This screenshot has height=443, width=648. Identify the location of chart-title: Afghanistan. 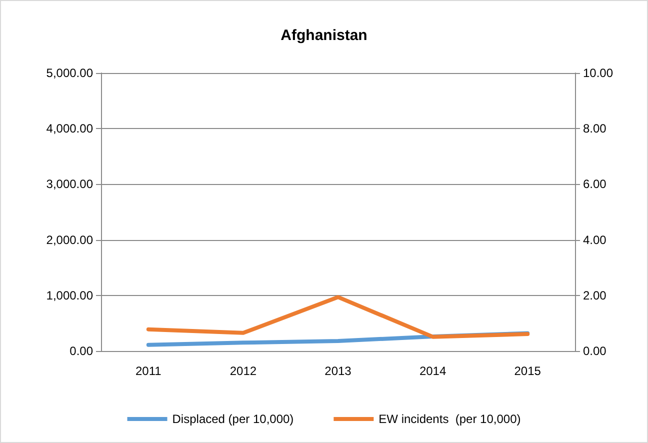
(324, 35).